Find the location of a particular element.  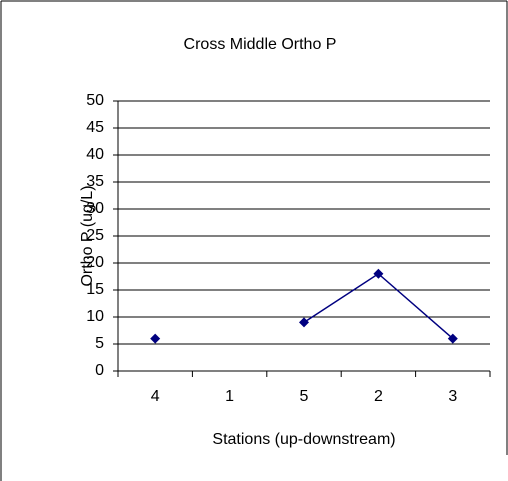

y-tick-label: 25 is located at coordinates (95, 235).